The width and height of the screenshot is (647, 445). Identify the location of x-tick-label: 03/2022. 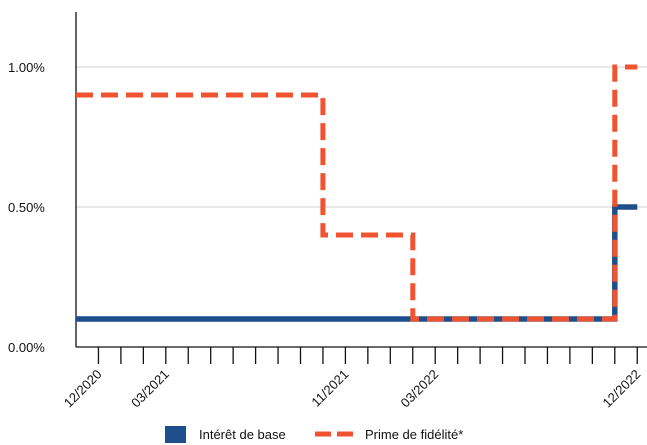
(419, 389).